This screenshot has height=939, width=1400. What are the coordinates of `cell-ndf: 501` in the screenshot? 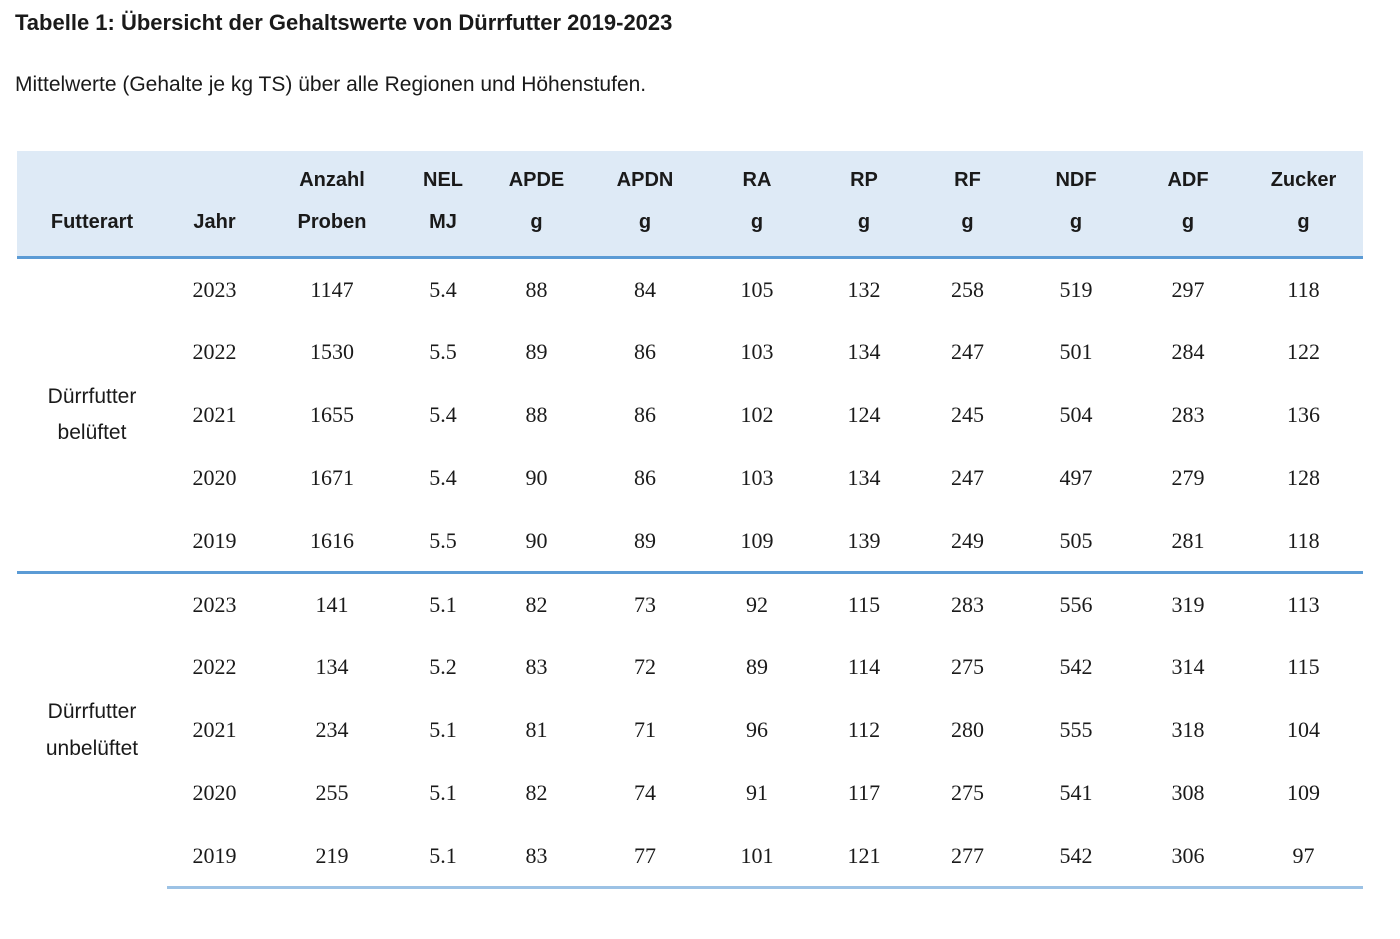 It's located at (1076, 352).